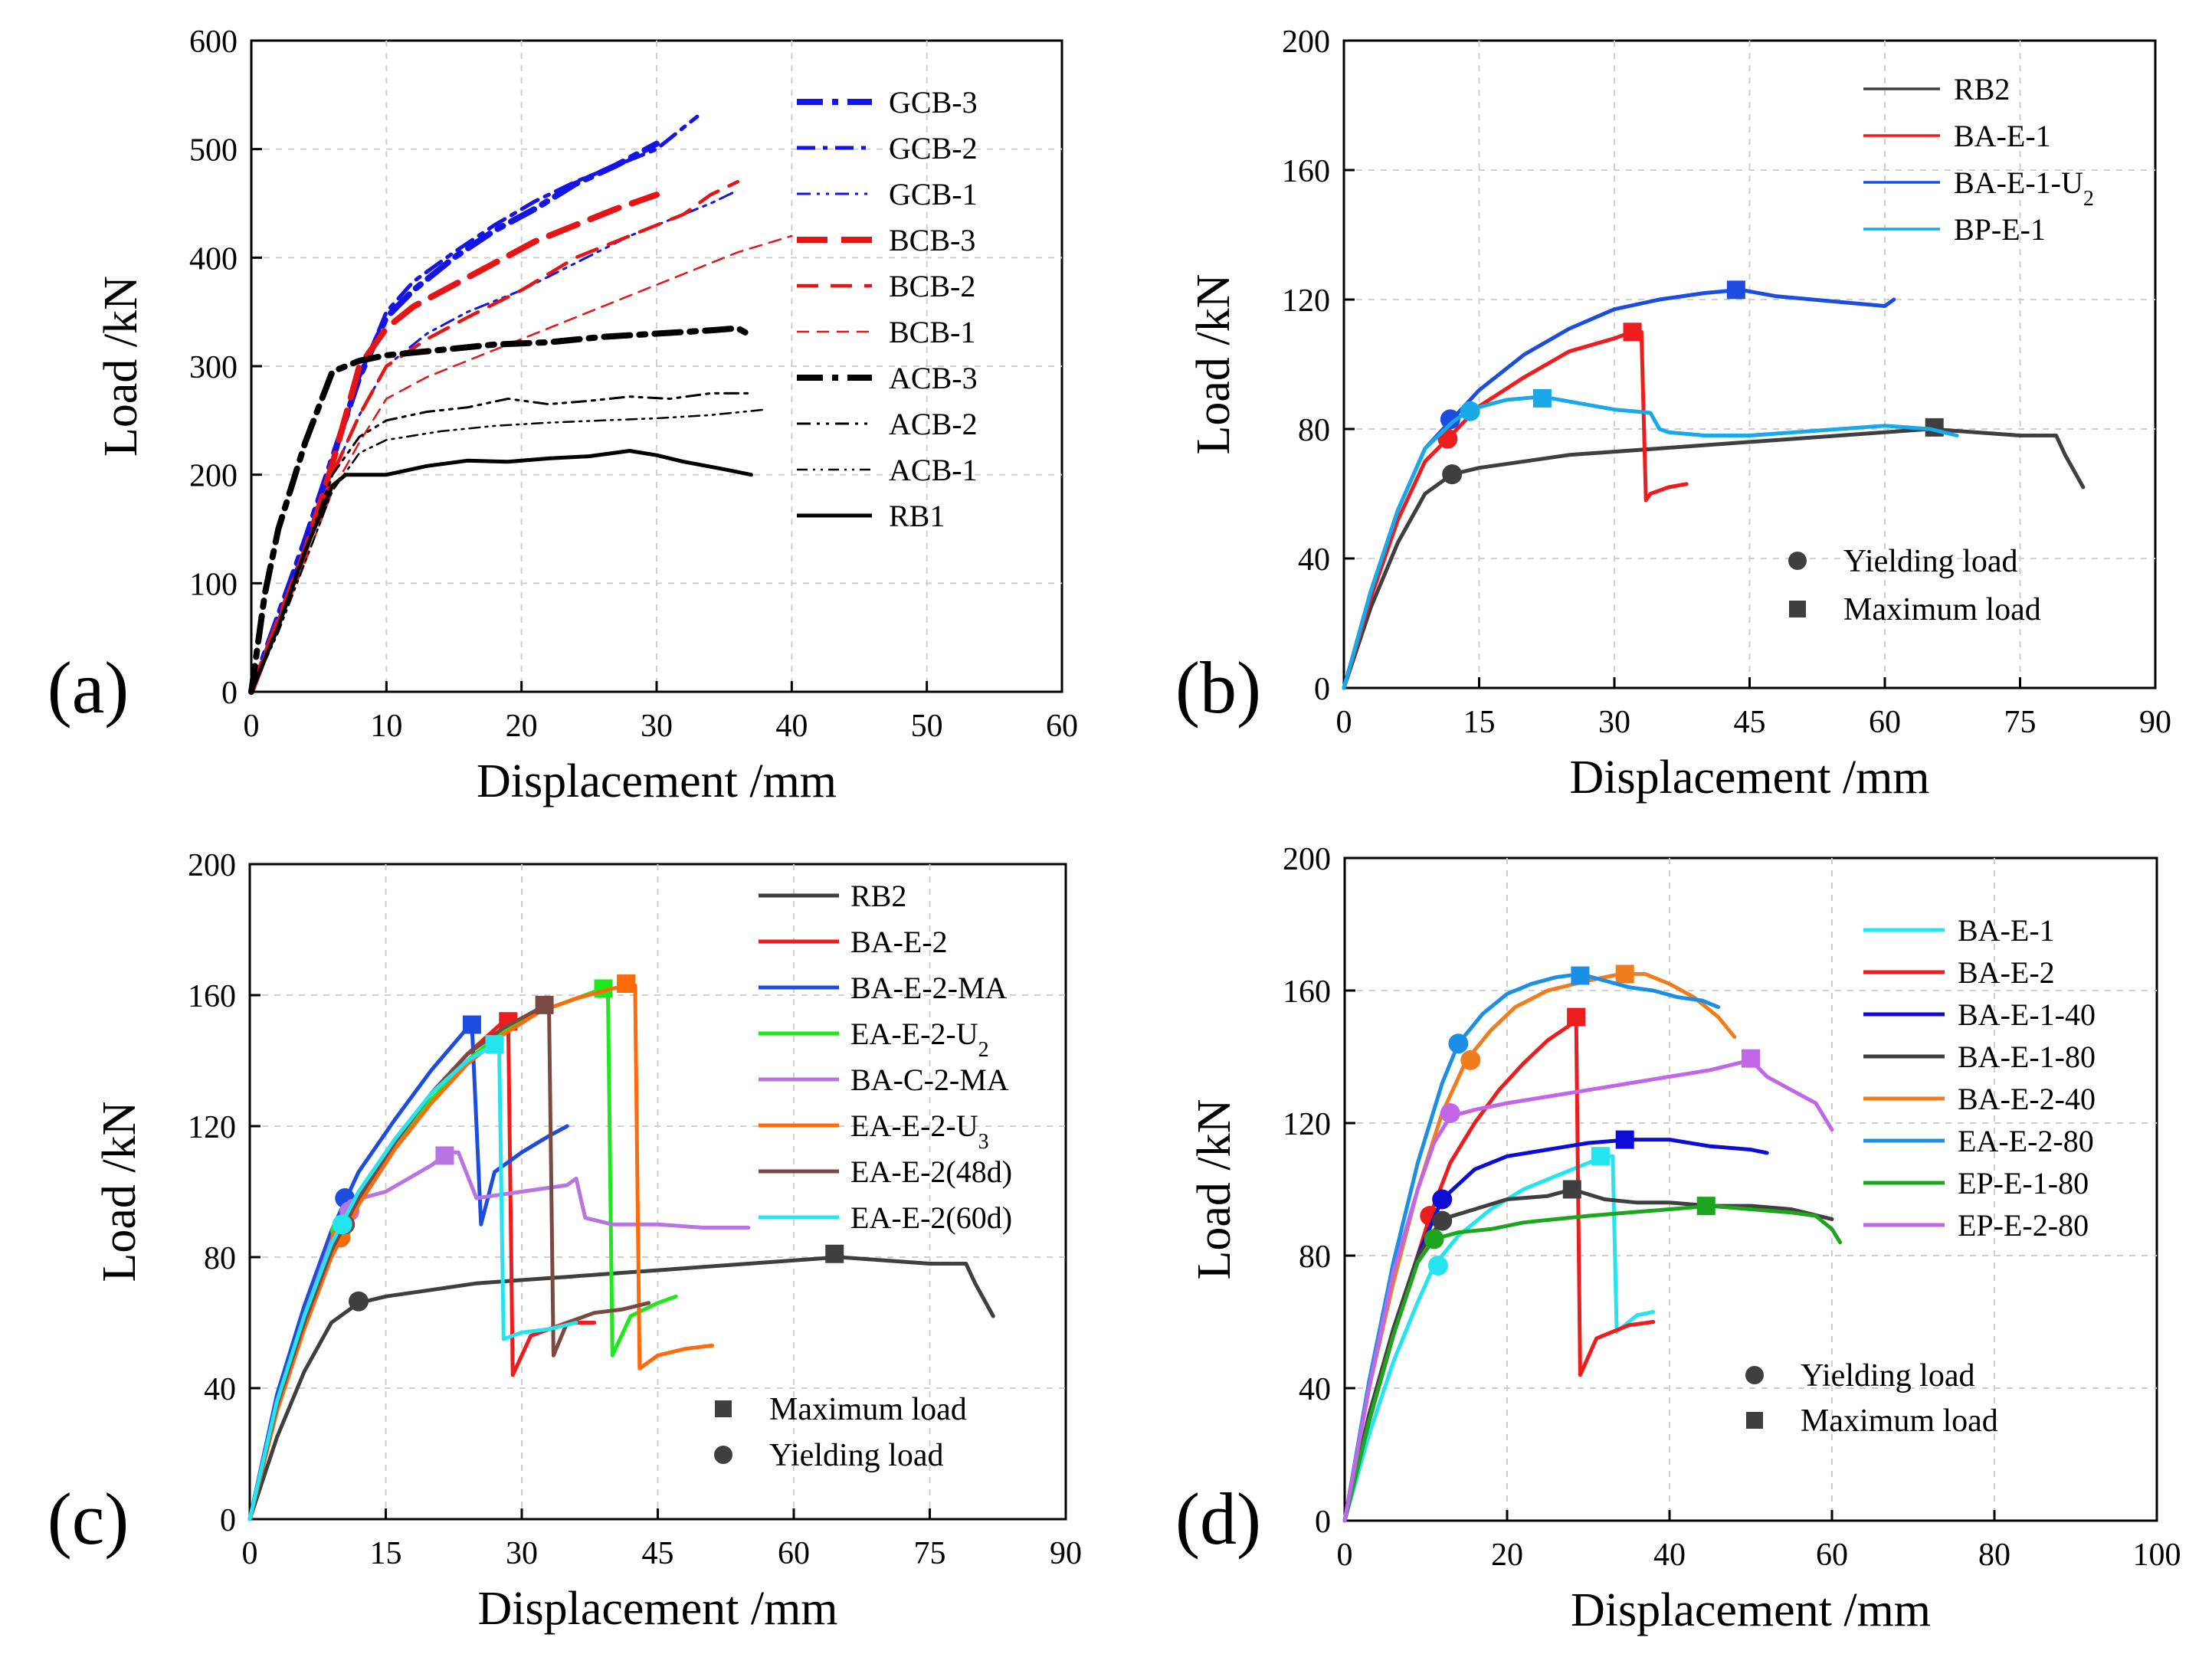 This screenshot has width=2212, height=1667. What do you see at coordinates (1735, 290) in the screenshot?
I see `max-point-ba-e-1-u2` at bounding box center [1735, 290].